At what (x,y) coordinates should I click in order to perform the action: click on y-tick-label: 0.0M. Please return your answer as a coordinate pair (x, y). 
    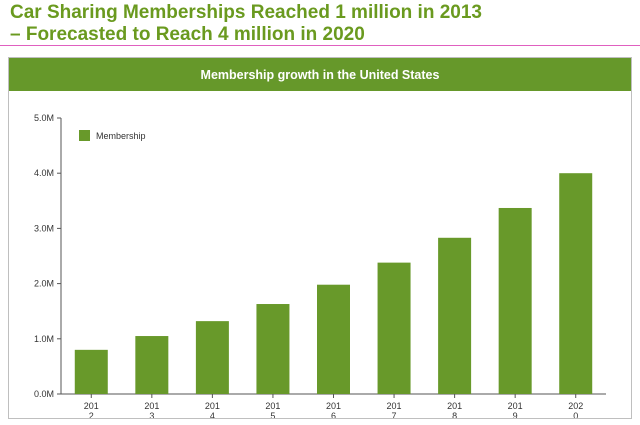
    Looking at the image, I should click on (44, 394).